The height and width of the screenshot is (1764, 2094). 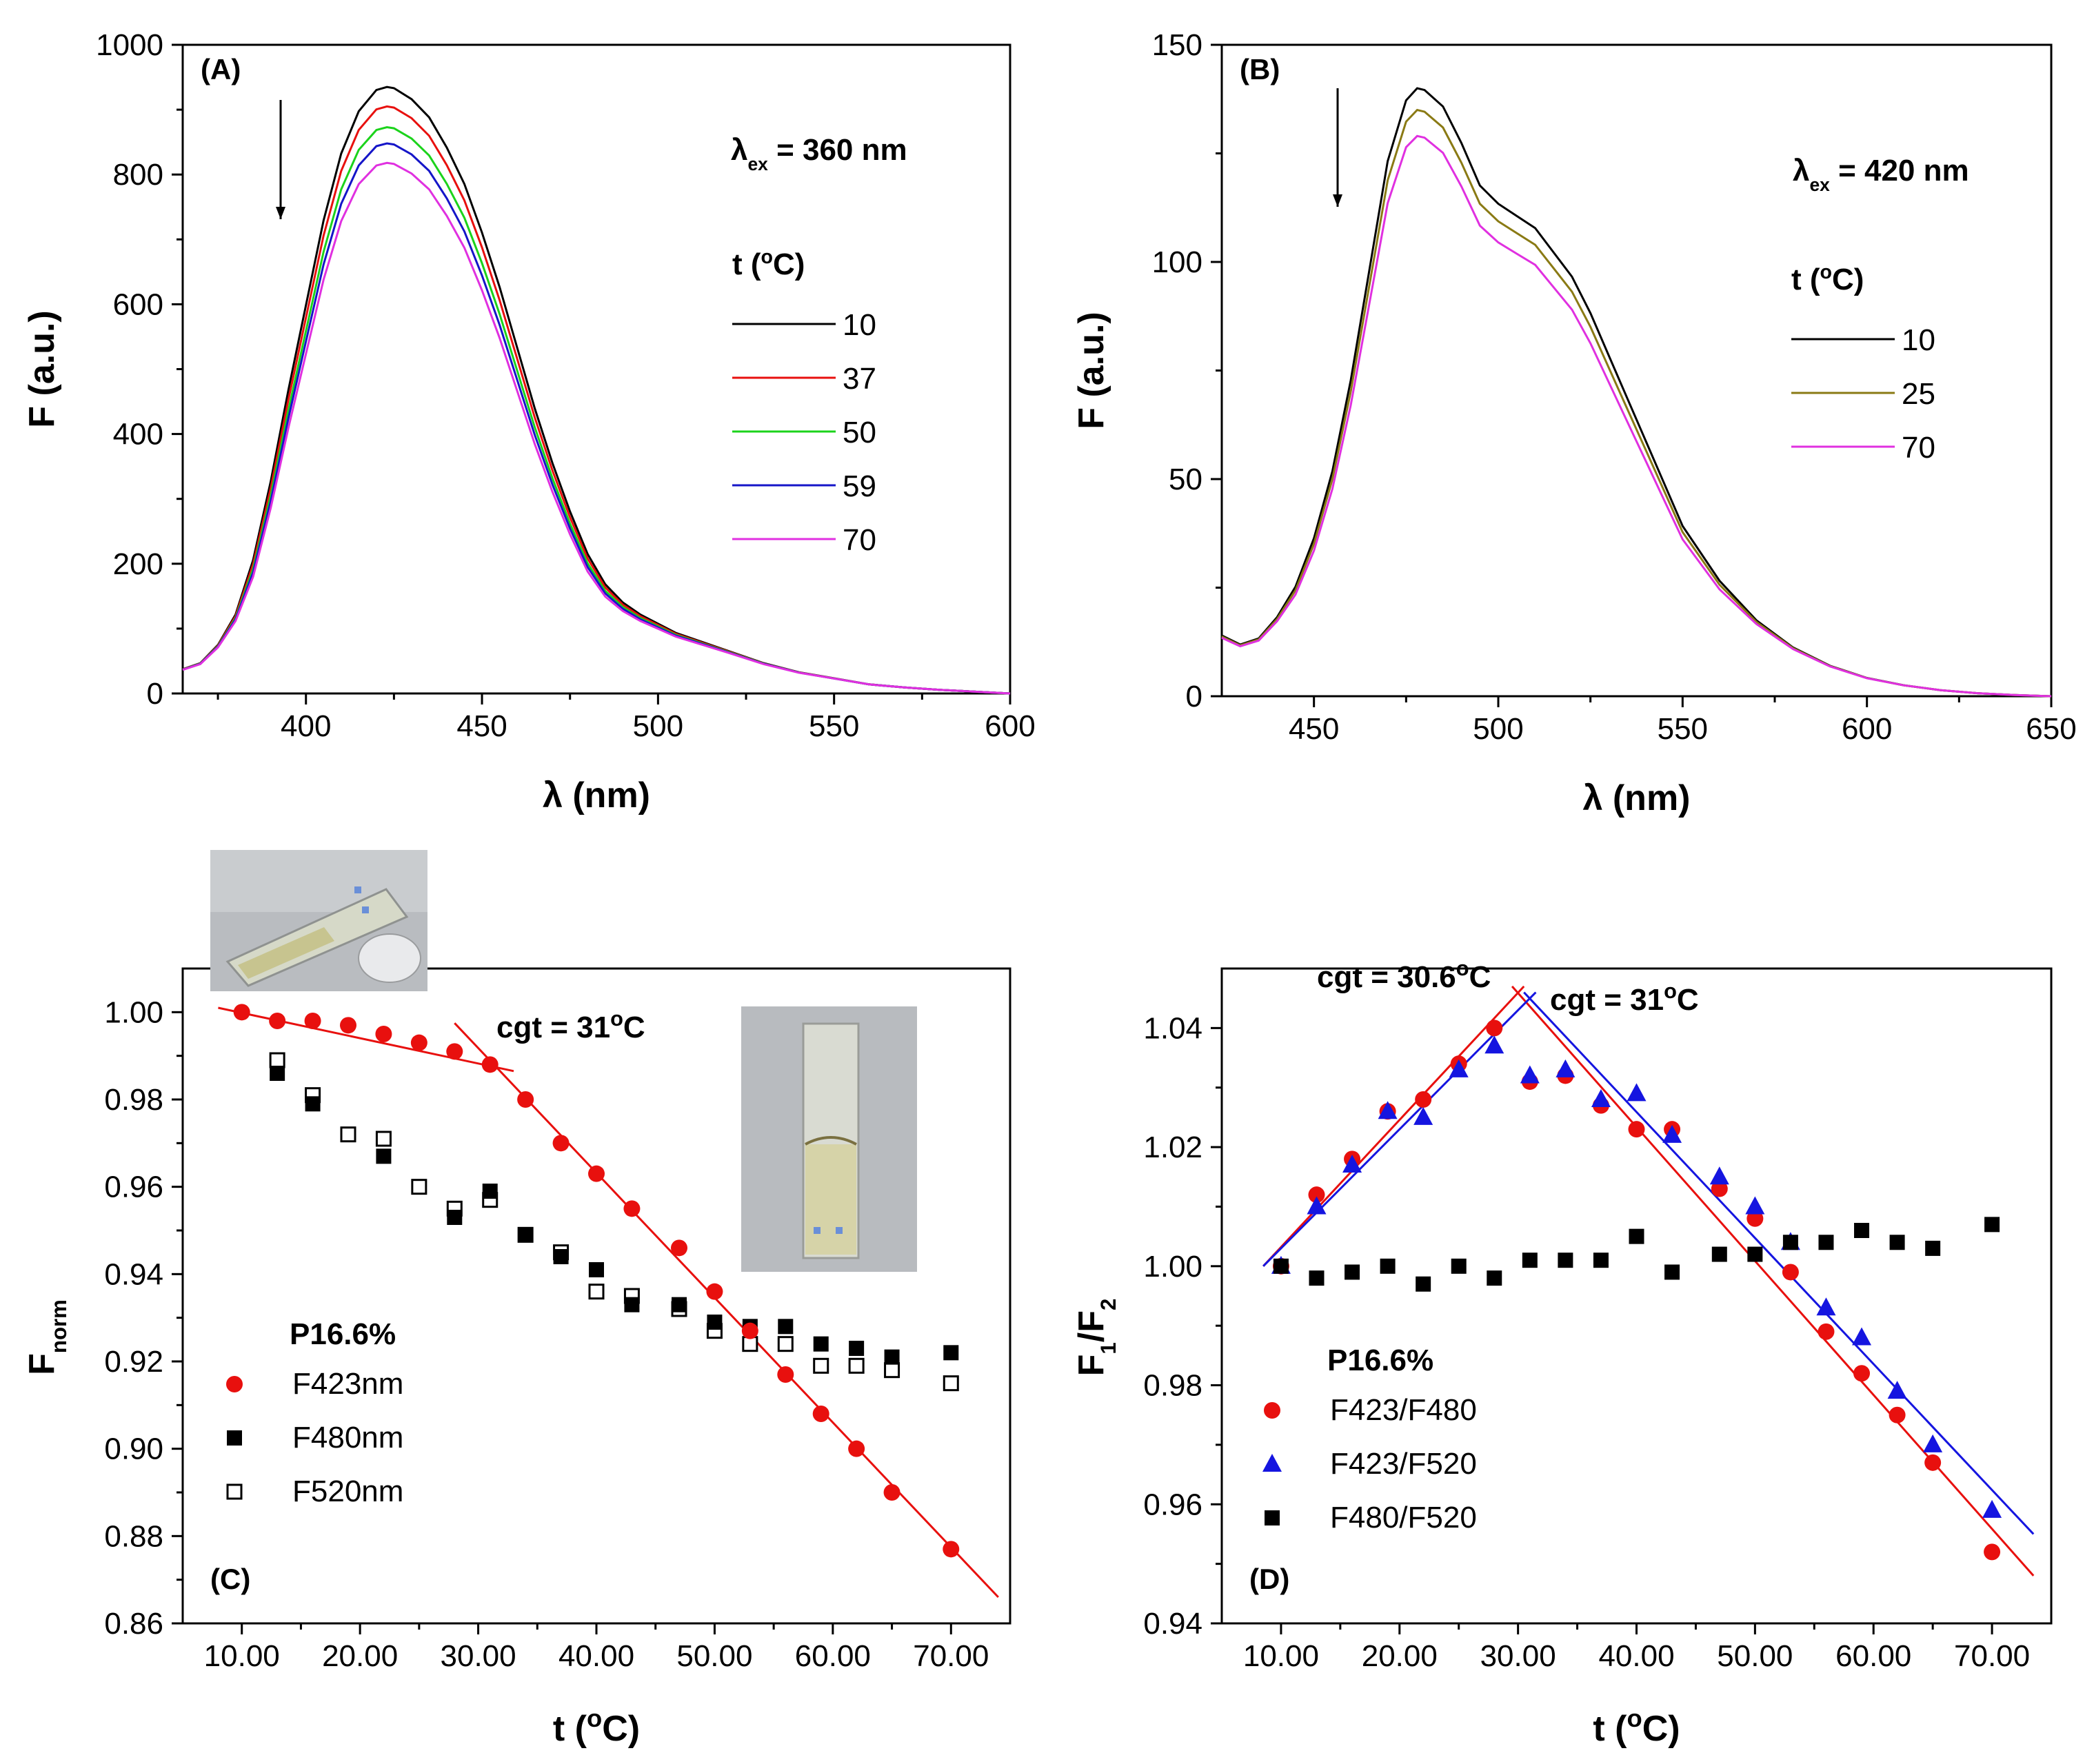 What do you see at coordinates (234, 1384) in the screenshot?
I see `legend-marker-F423nm` at bounding box center [234, 1384].